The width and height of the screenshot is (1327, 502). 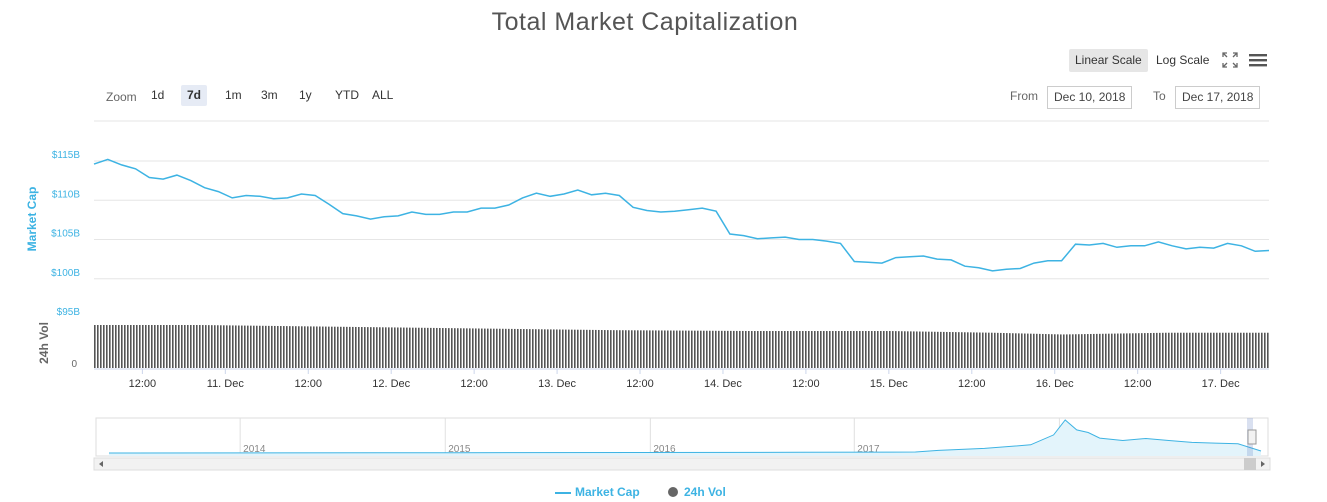 I want to click on legend-dot-icon, so click(x=673, y=492).